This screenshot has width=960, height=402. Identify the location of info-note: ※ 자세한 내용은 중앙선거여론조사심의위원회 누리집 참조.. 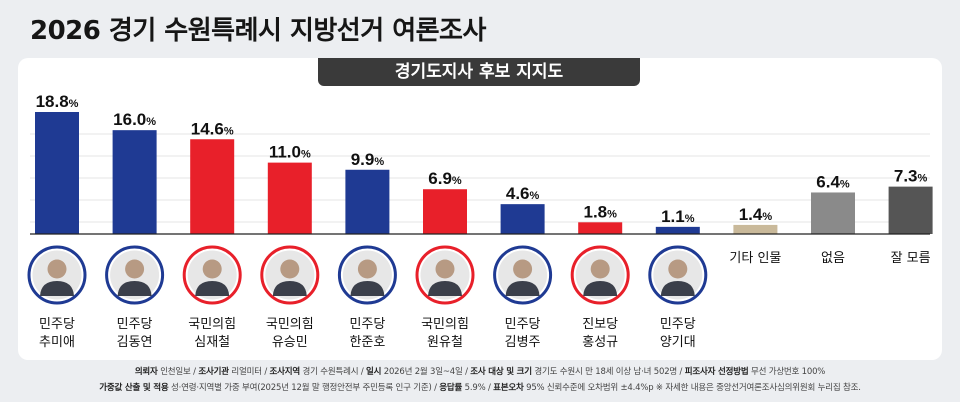
(757, 388).